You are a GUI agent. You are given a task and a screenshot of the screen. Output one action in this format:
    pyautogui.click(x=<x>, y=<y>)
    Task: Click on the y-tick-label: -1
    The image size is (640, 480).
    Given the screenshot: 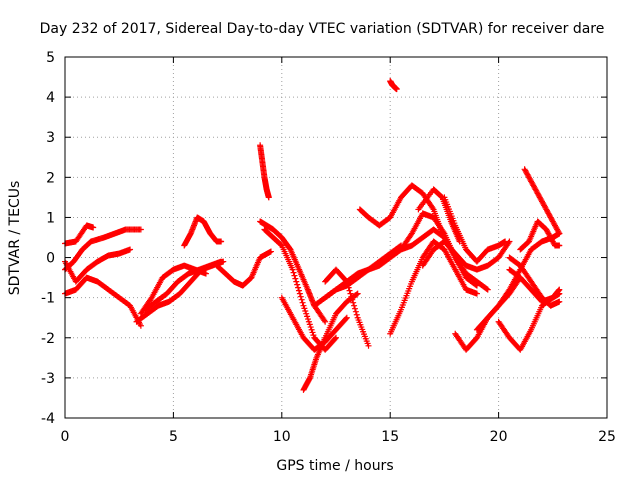 What is the action you would take?
    pyautogui.click(x=48, y=299)
    